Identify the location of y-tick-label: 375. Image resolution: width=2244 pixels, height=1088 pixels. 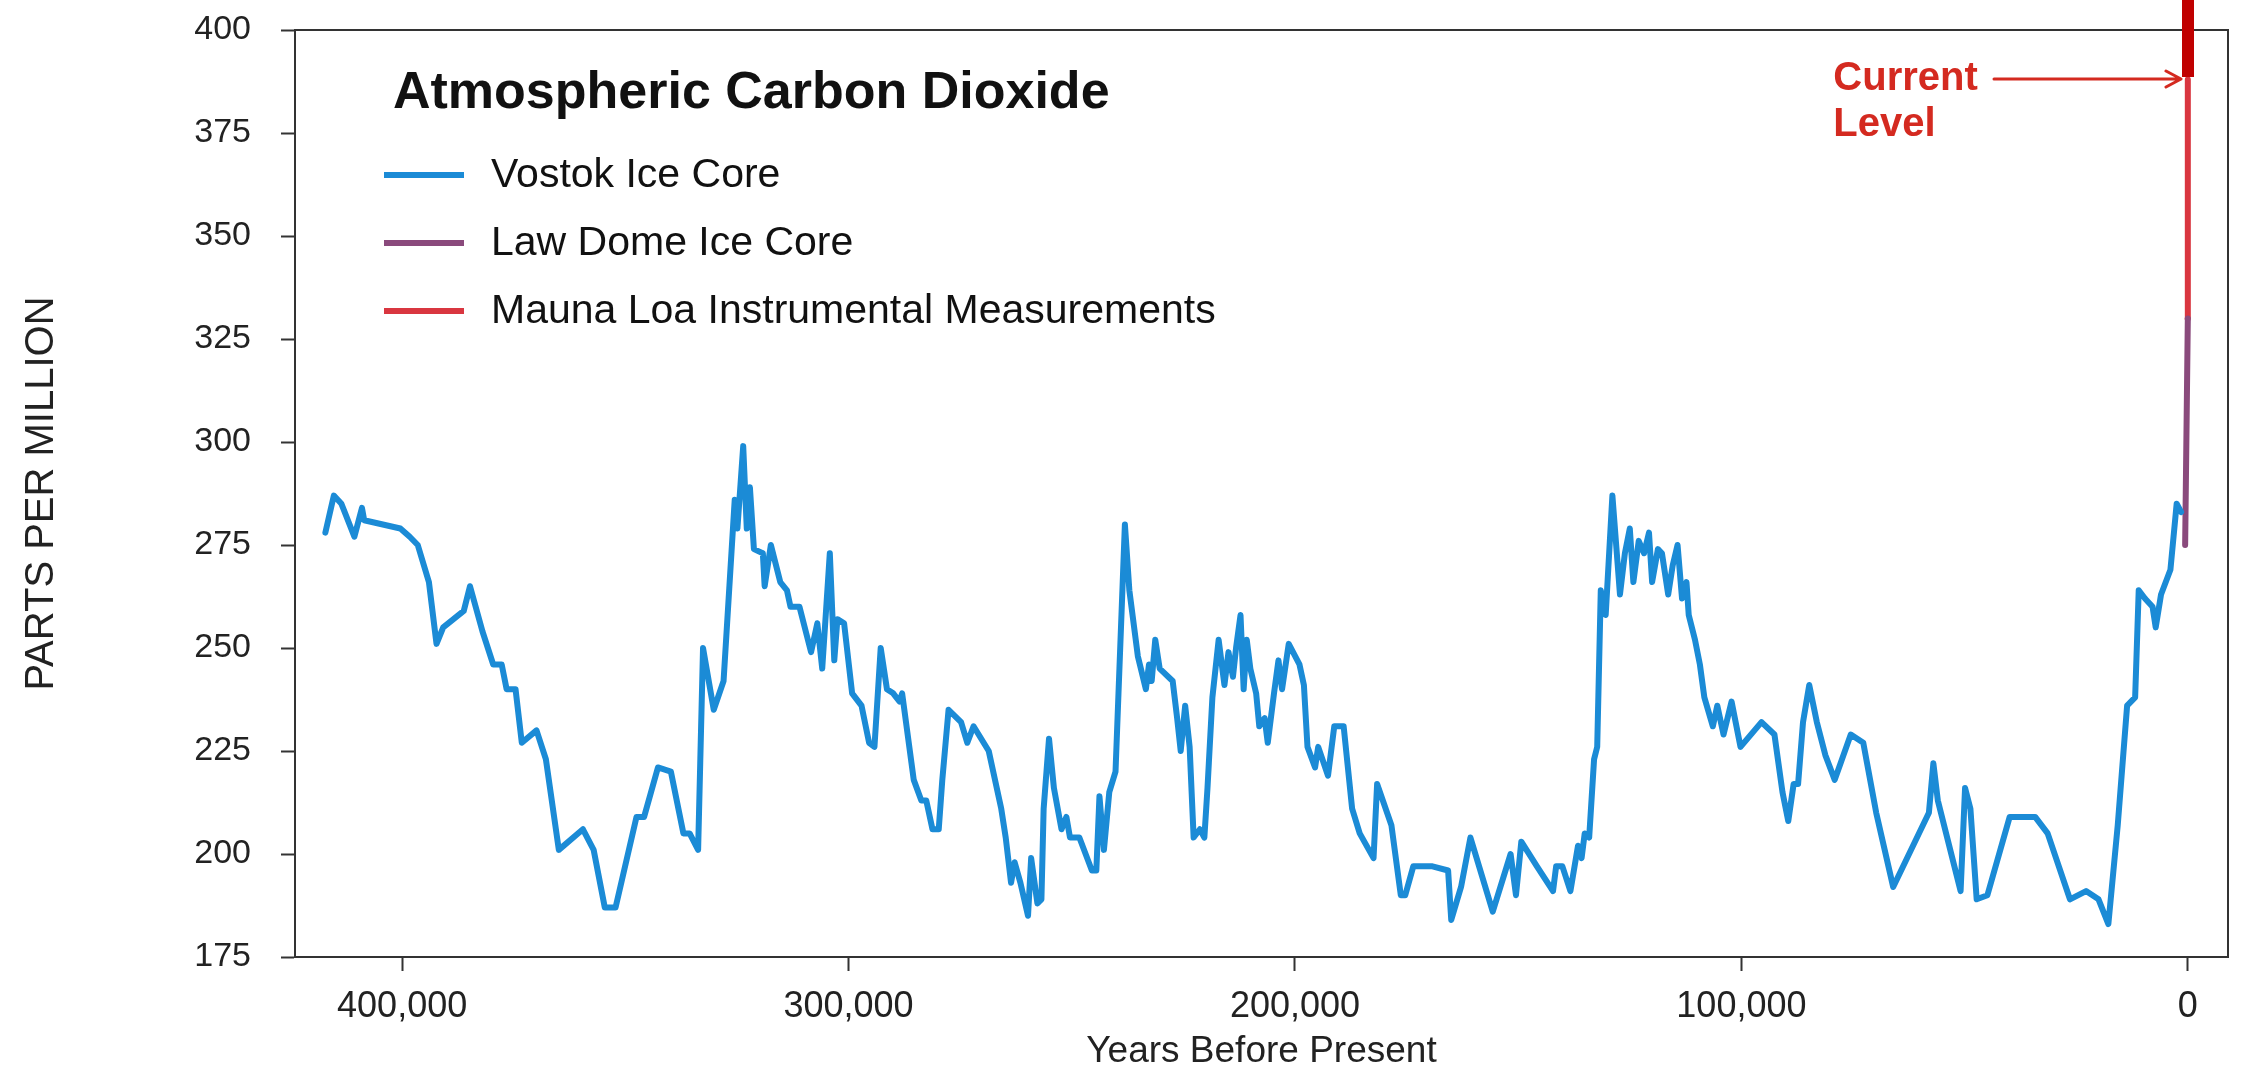
(222, 130).